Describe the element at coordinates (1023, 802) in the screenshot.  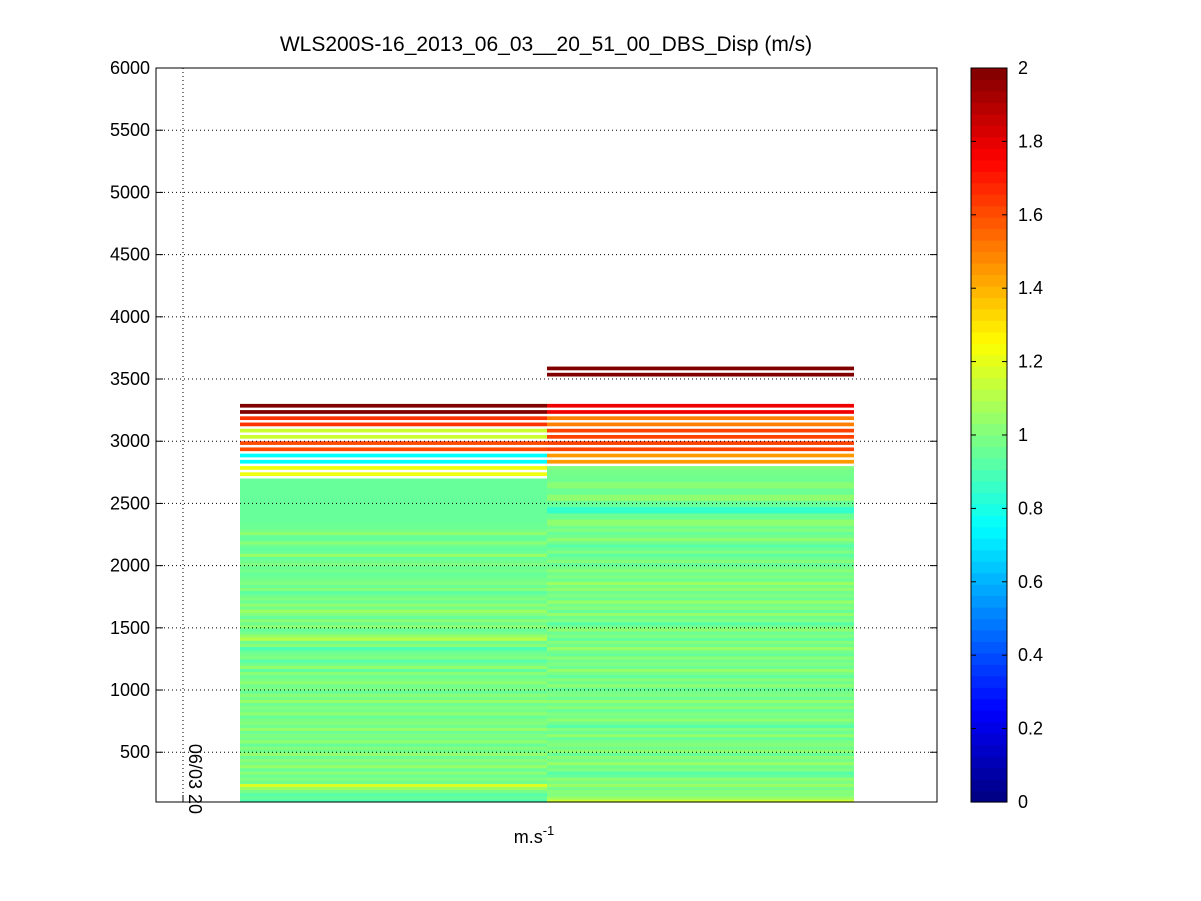
I see `colorbar-tick-label: 0` at that location.